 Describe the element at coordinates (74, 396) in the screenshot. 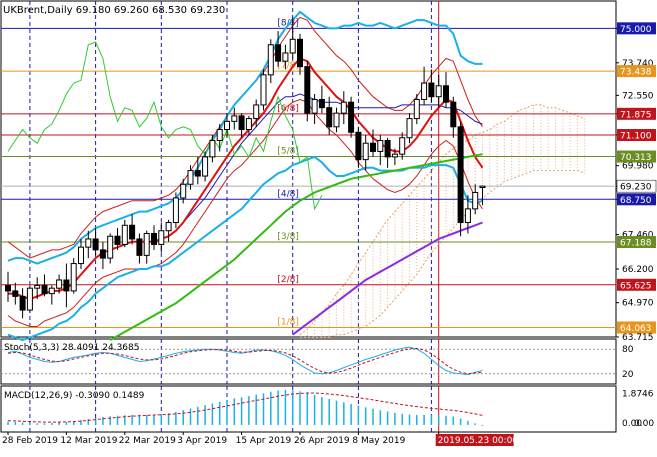

I see `macd-label: MACD(12,26,9) -0.3090 0.1489` at that location.